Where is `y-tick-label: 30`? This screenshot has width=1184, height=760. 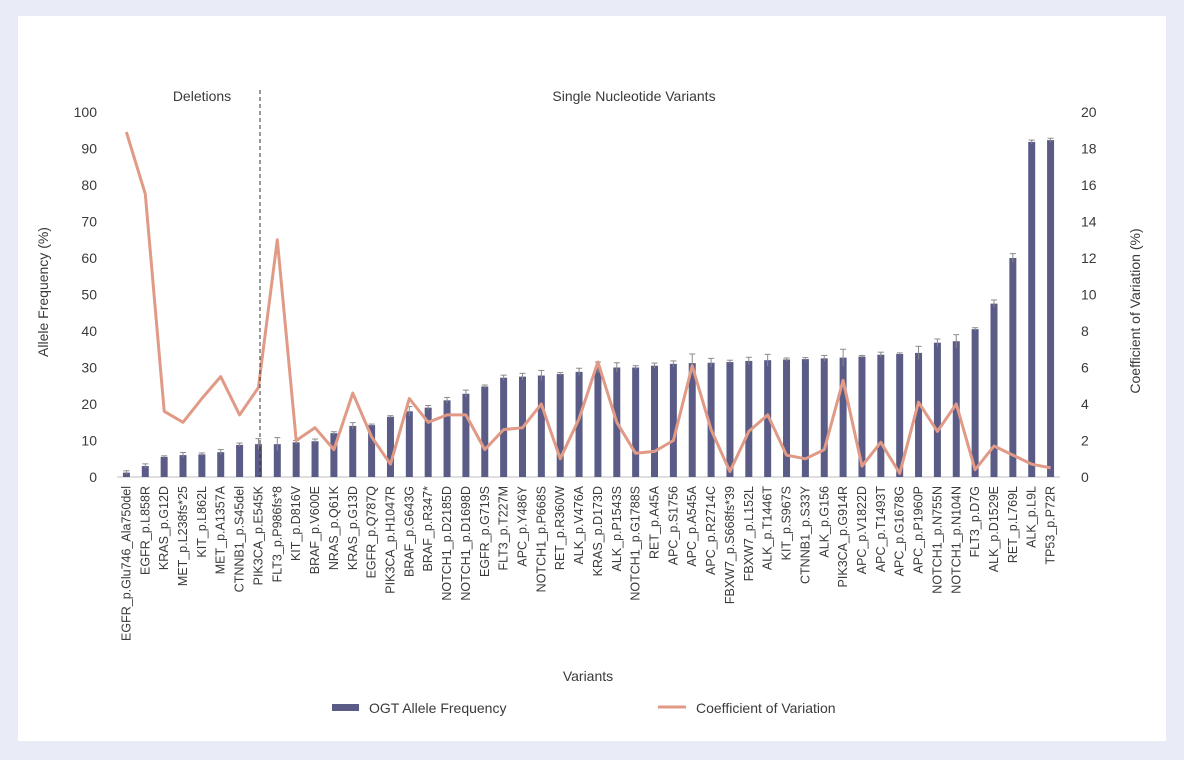
y-tick-label: 30 is located at coordinates (89, 368).